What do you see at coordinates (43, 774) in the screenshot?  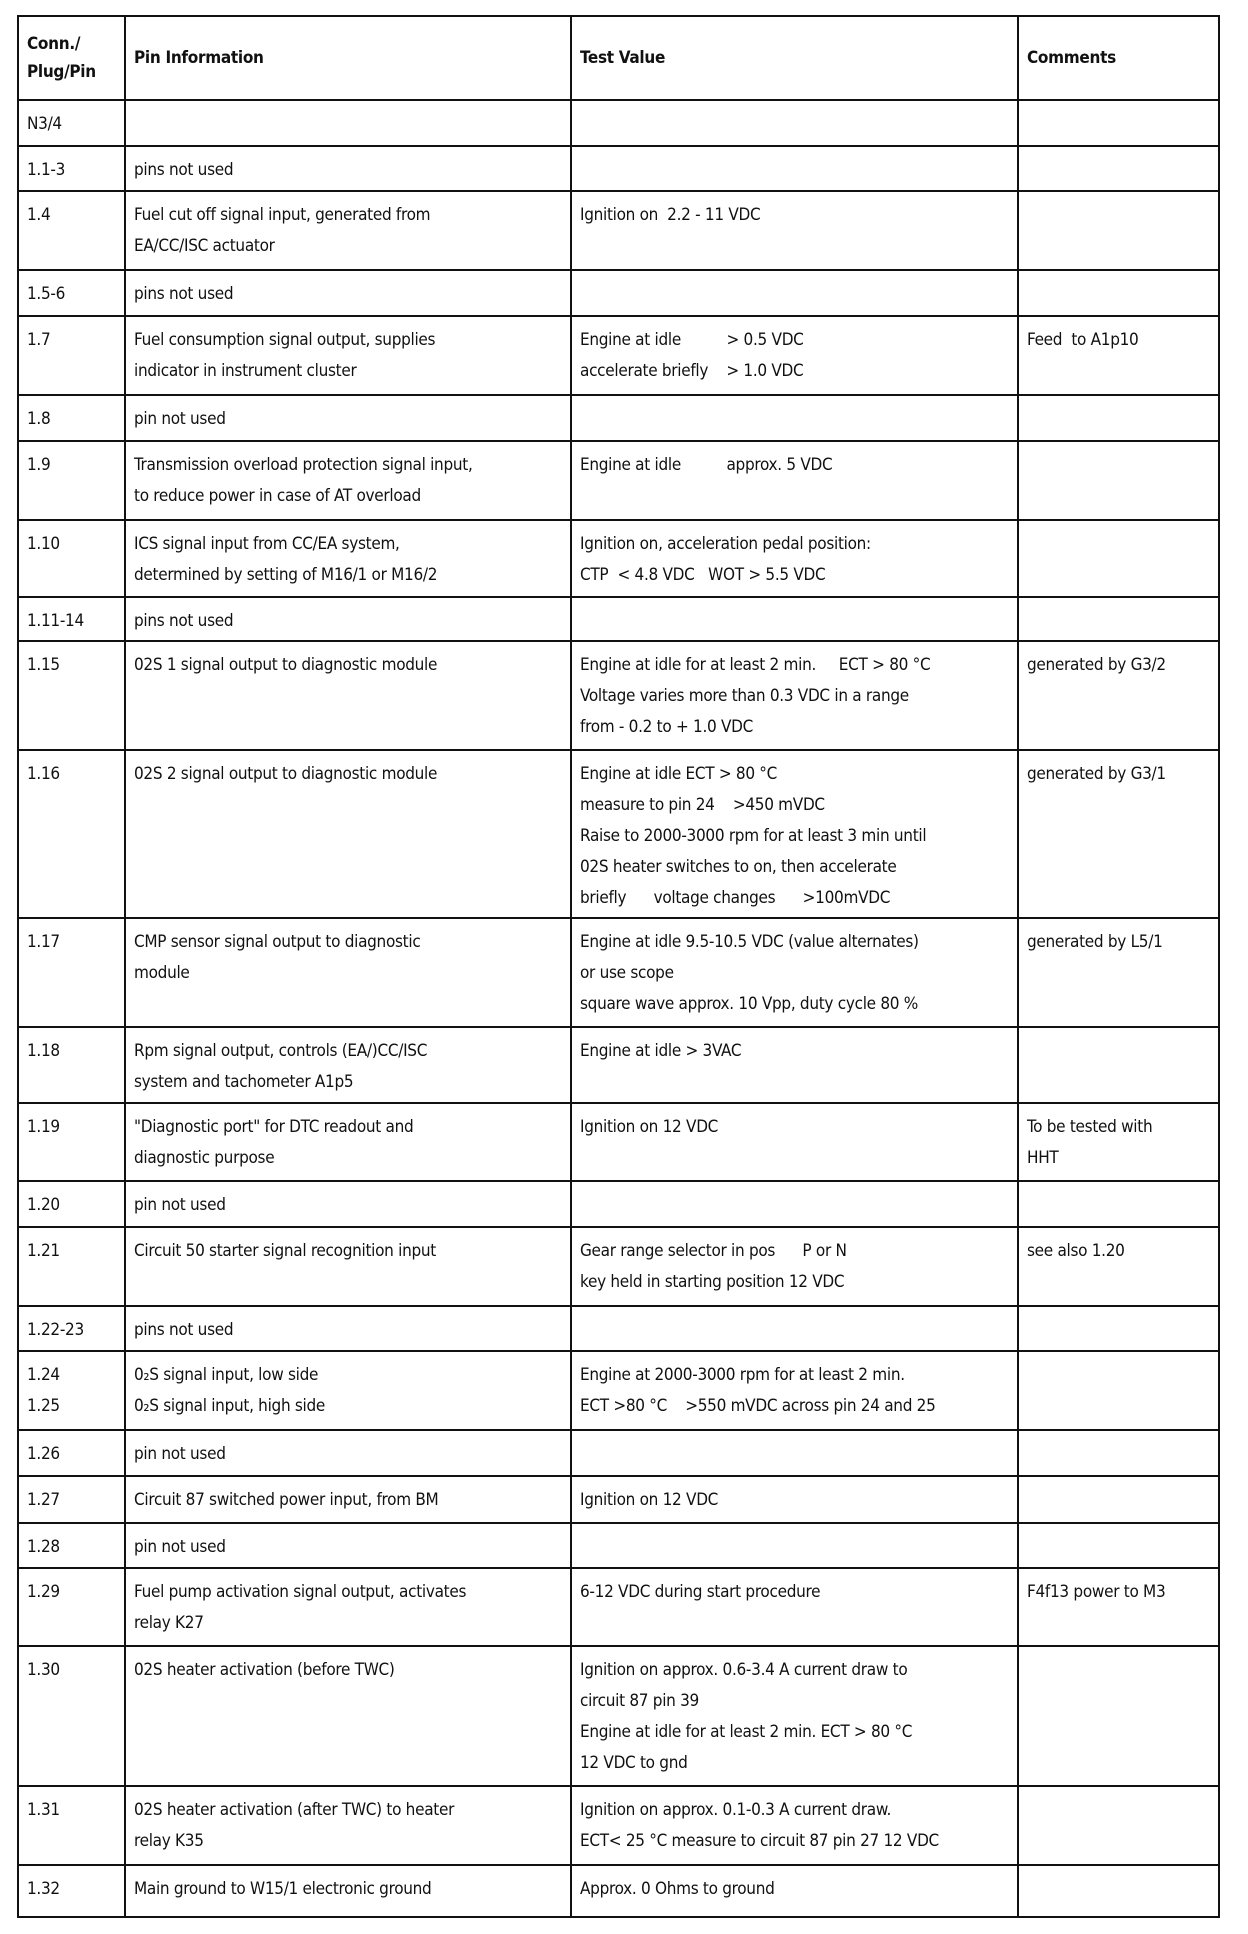 I see `pin-number: 1.16` at bounding box center [43, 774].